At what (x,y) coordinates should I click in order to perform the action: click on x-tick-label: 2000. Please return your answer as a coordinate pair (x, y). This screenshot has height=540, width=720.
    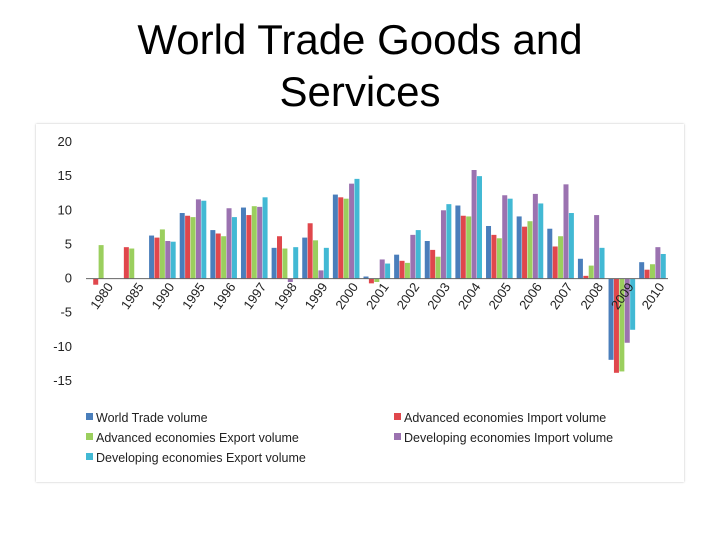
    Looking at the image, I should click on (346, 296).